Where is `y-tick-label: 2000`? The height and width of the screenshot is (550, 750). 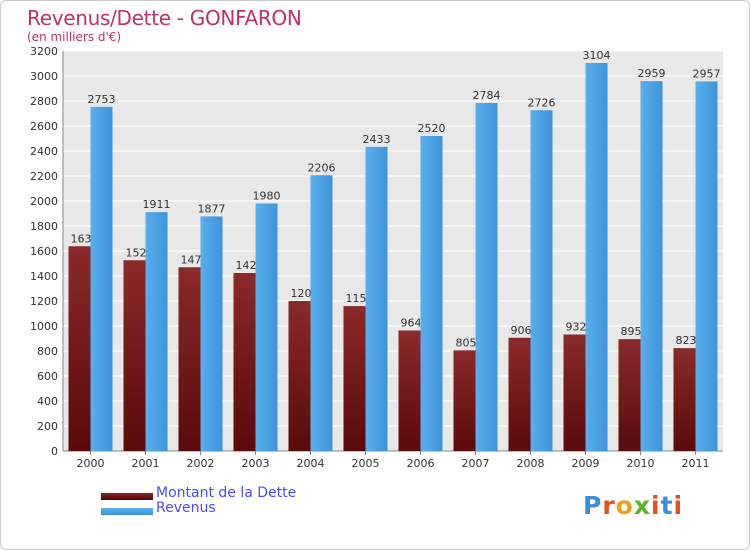 y-tick-label: 2000 is located at coordinates (44, 201).